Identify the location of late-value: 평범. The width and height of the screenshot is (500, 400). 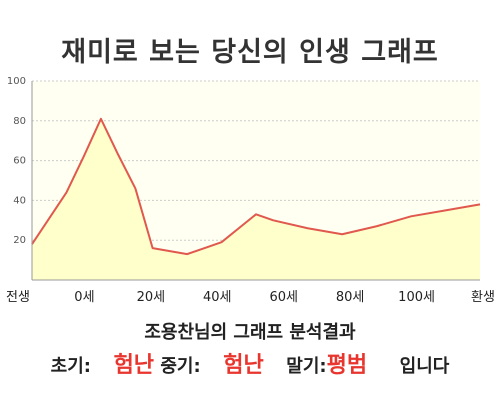
(347, 365).